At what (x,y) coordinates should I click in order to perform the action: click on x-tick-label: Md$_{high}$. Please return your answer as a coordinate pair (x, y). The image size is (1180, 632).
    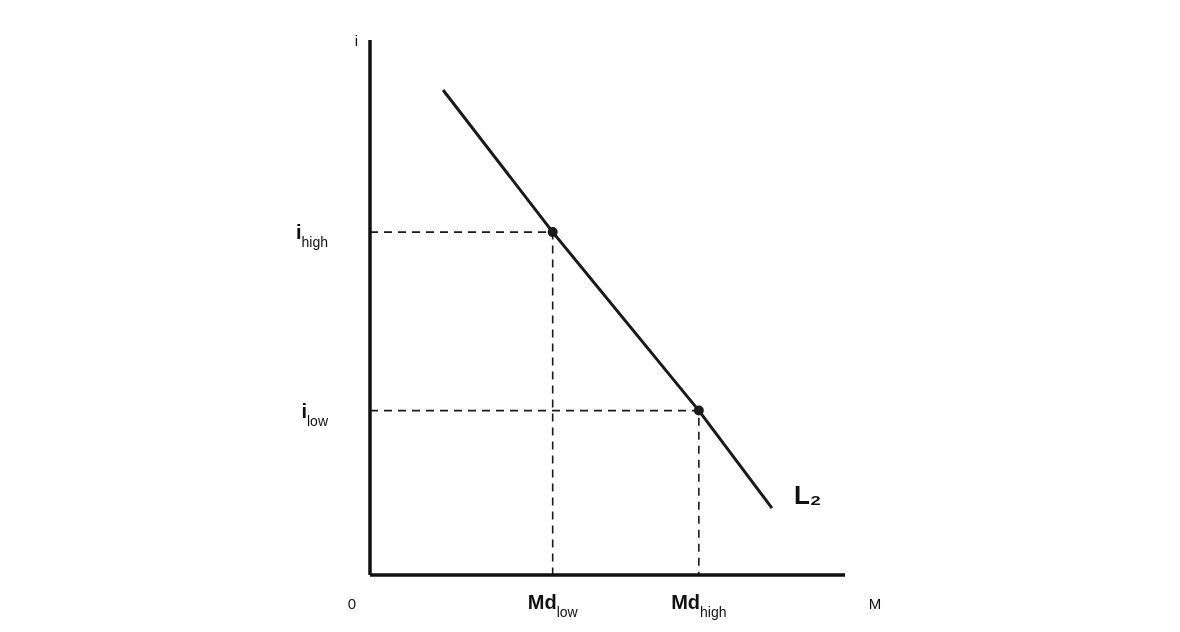
    Looking at the image, I should click on (699, 605).